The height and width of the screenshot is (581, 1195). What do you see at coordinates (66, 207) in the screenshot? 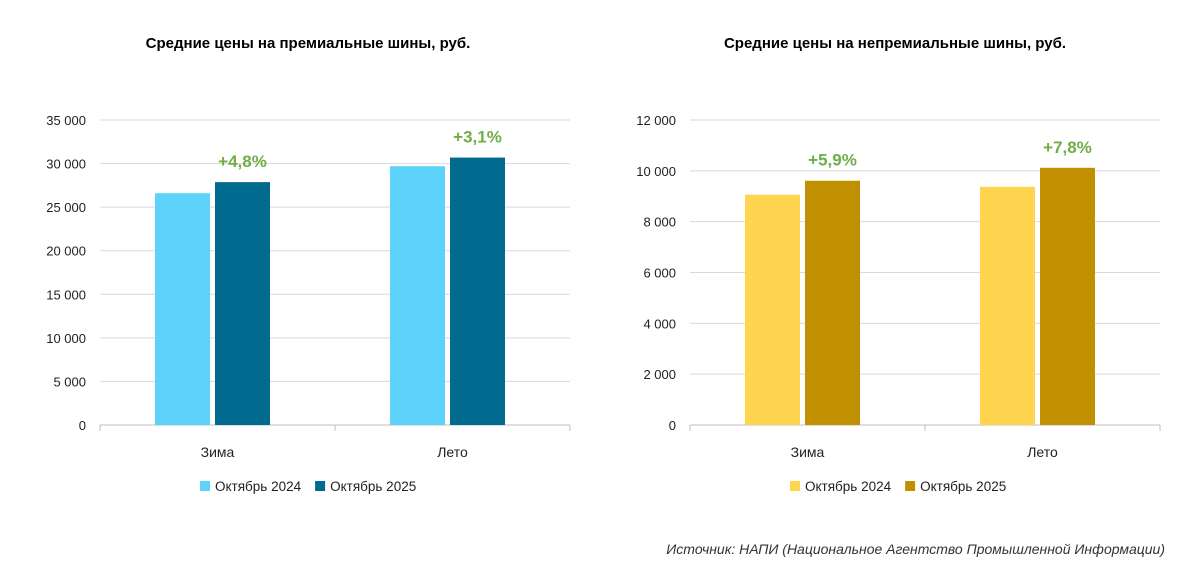
I see `y-tick-label: 25 000` at bounding box center [66, 207].